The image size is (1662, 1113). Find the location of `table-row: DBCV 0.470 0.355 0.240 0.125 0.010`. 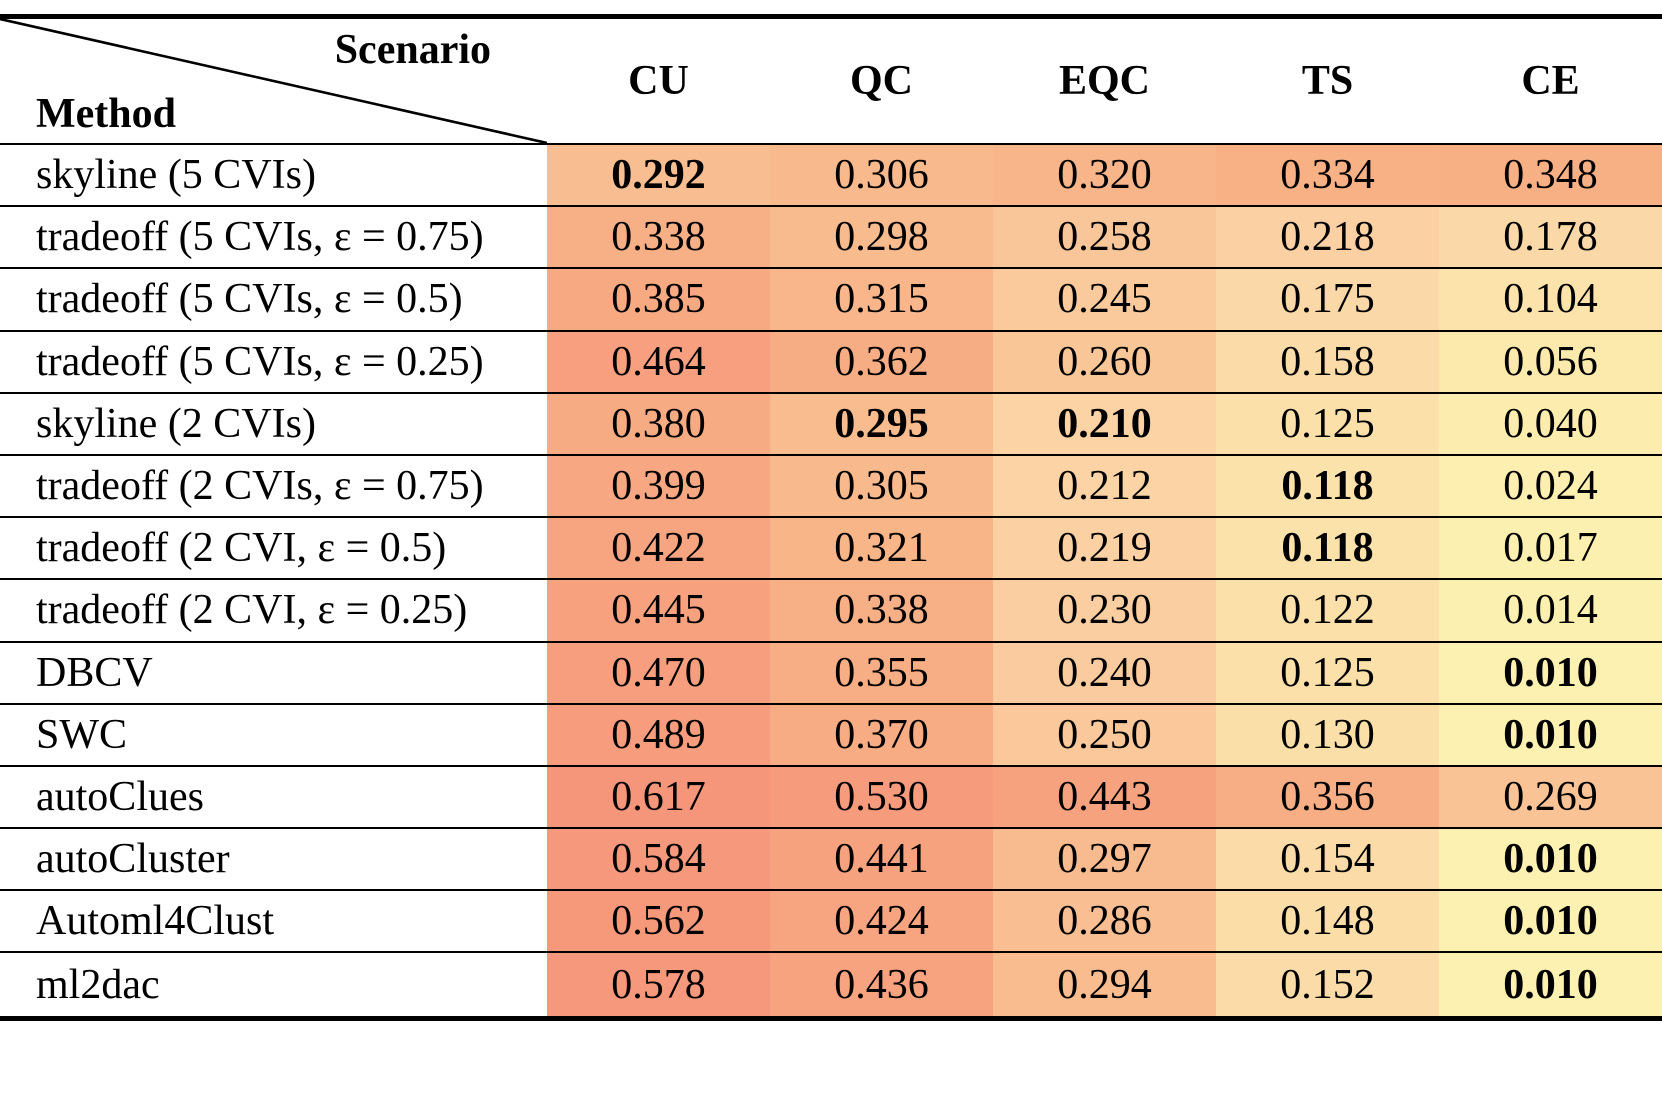

table-row: DBCV 0.470 0.355 0.240 0.125 0.010 is located at coordinates (831, 673).